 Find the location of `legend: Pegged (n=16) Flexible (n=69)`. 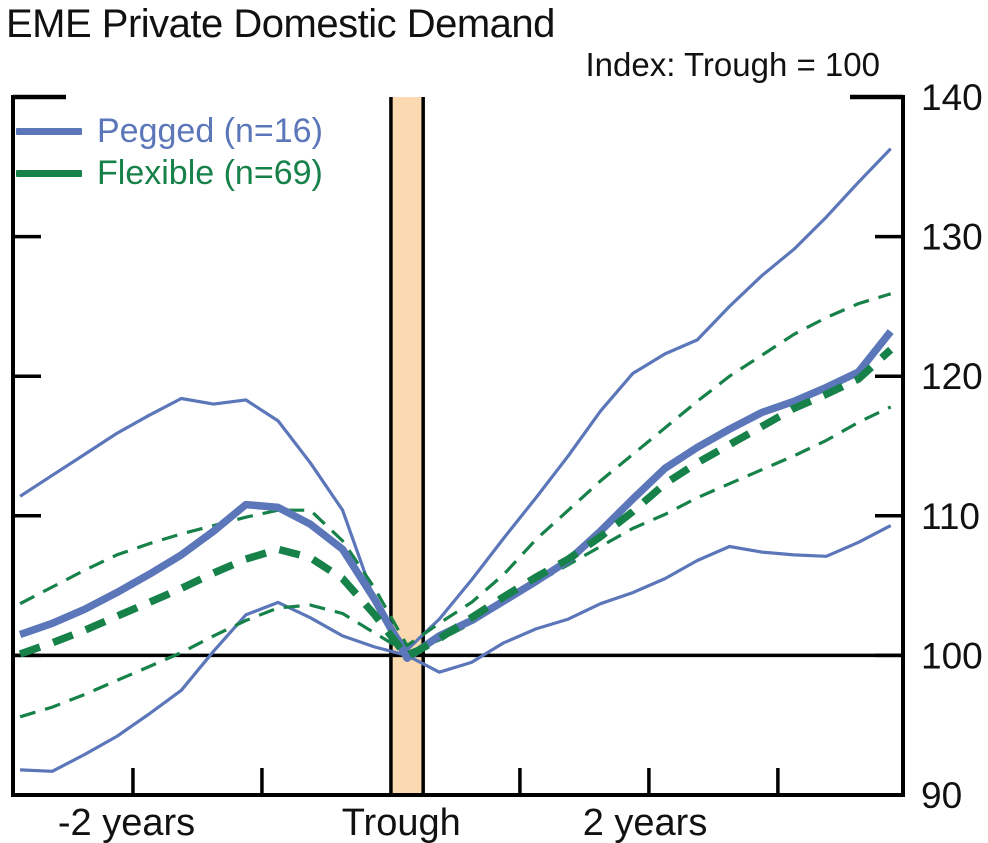

legend: Pegged (n=16) Flexible (n=69) is located at coordinates (169, 152).